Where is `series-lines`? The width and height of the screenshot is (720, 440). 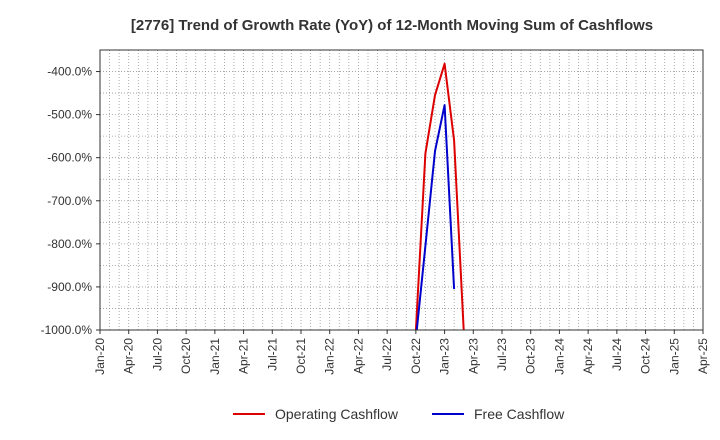 series-lines is located at coordinates (439, 196).